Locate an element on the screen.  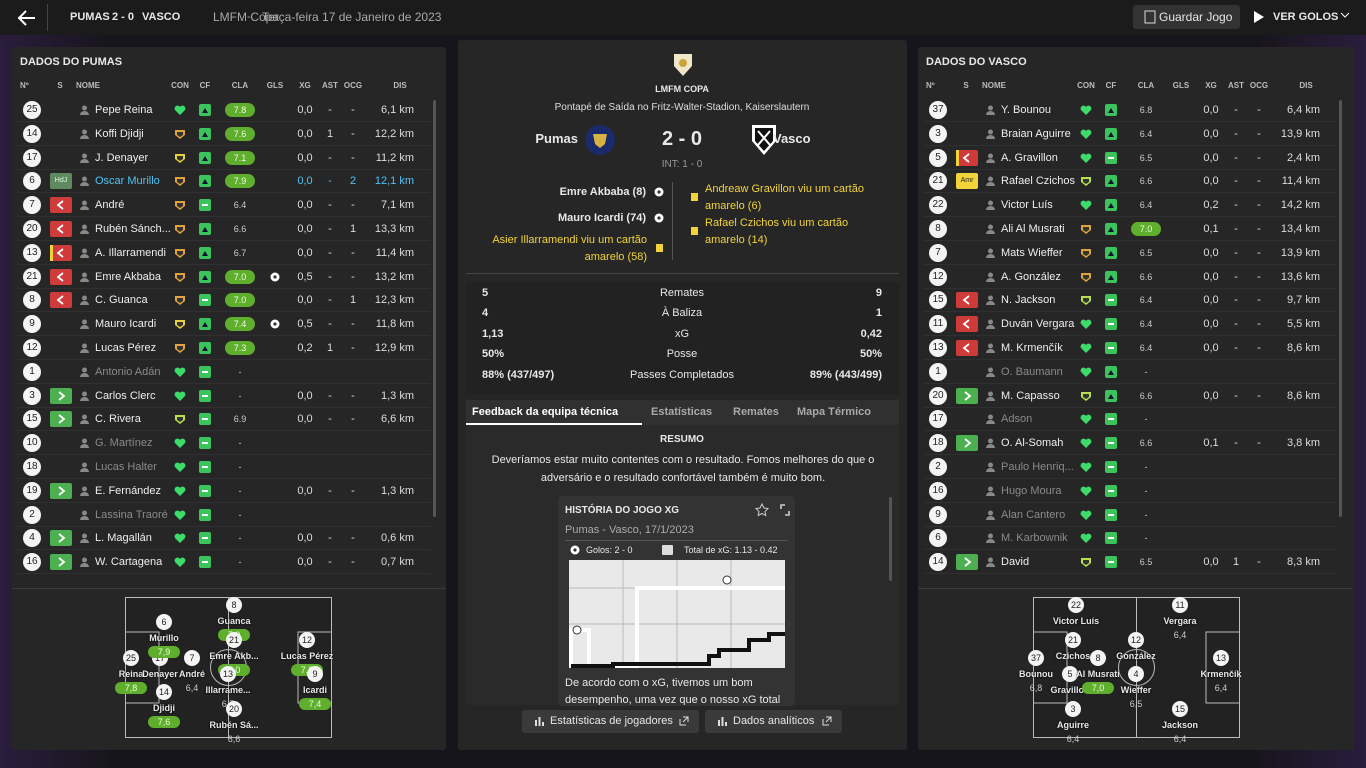
event-ball-svg is located at coordinates (659, 192).